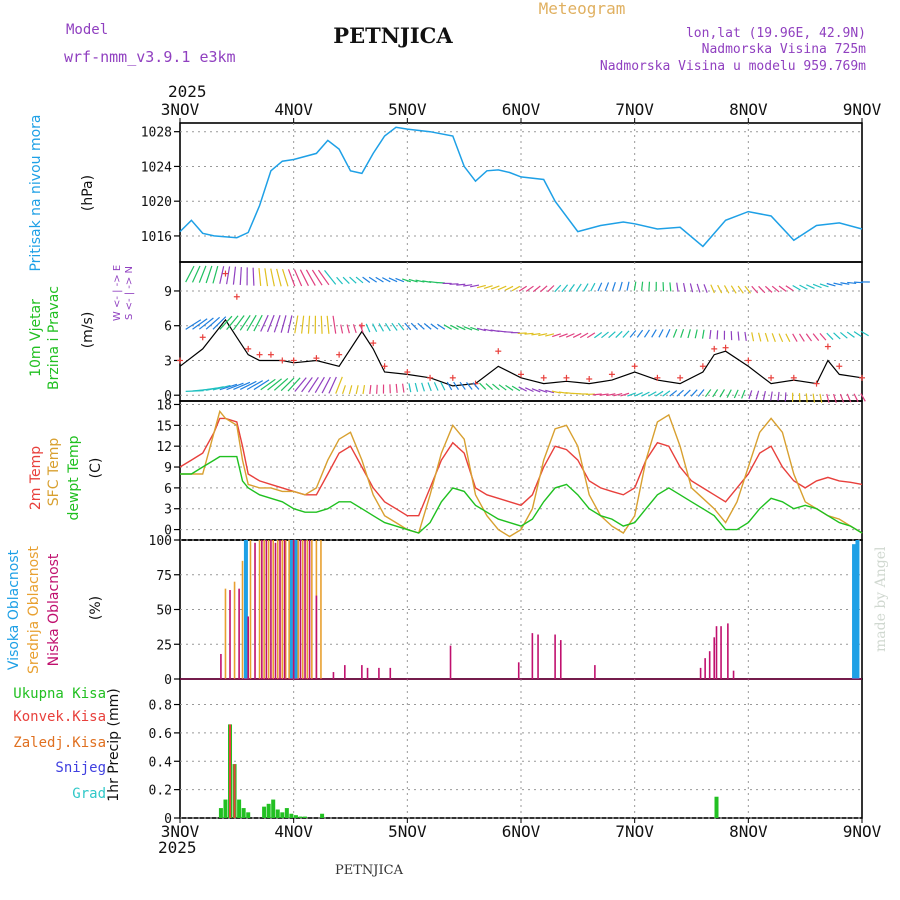  What do you see at coordinates (521, 352) in the screenshot?
I see `wind-speed-line` at bounding box center [521, 352].